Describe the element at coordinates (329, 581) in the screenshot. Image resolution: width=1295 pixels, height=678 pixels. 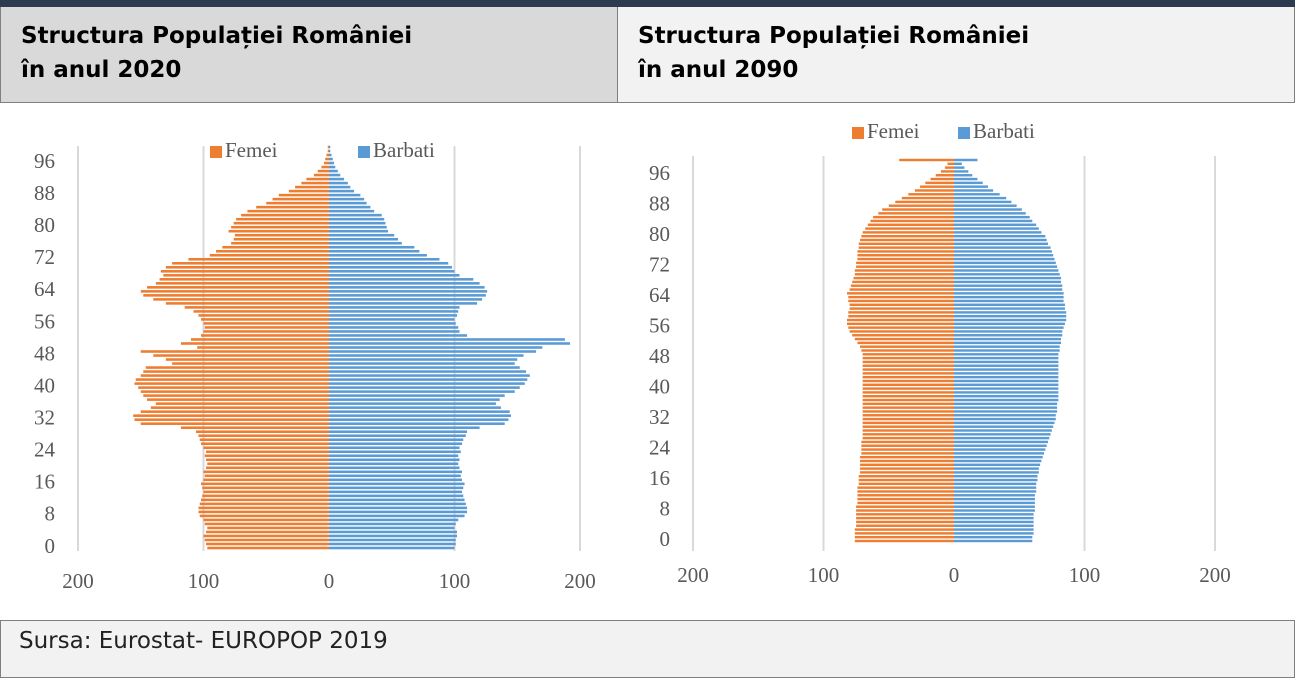
I see `x-tick-label: 0` at that location.